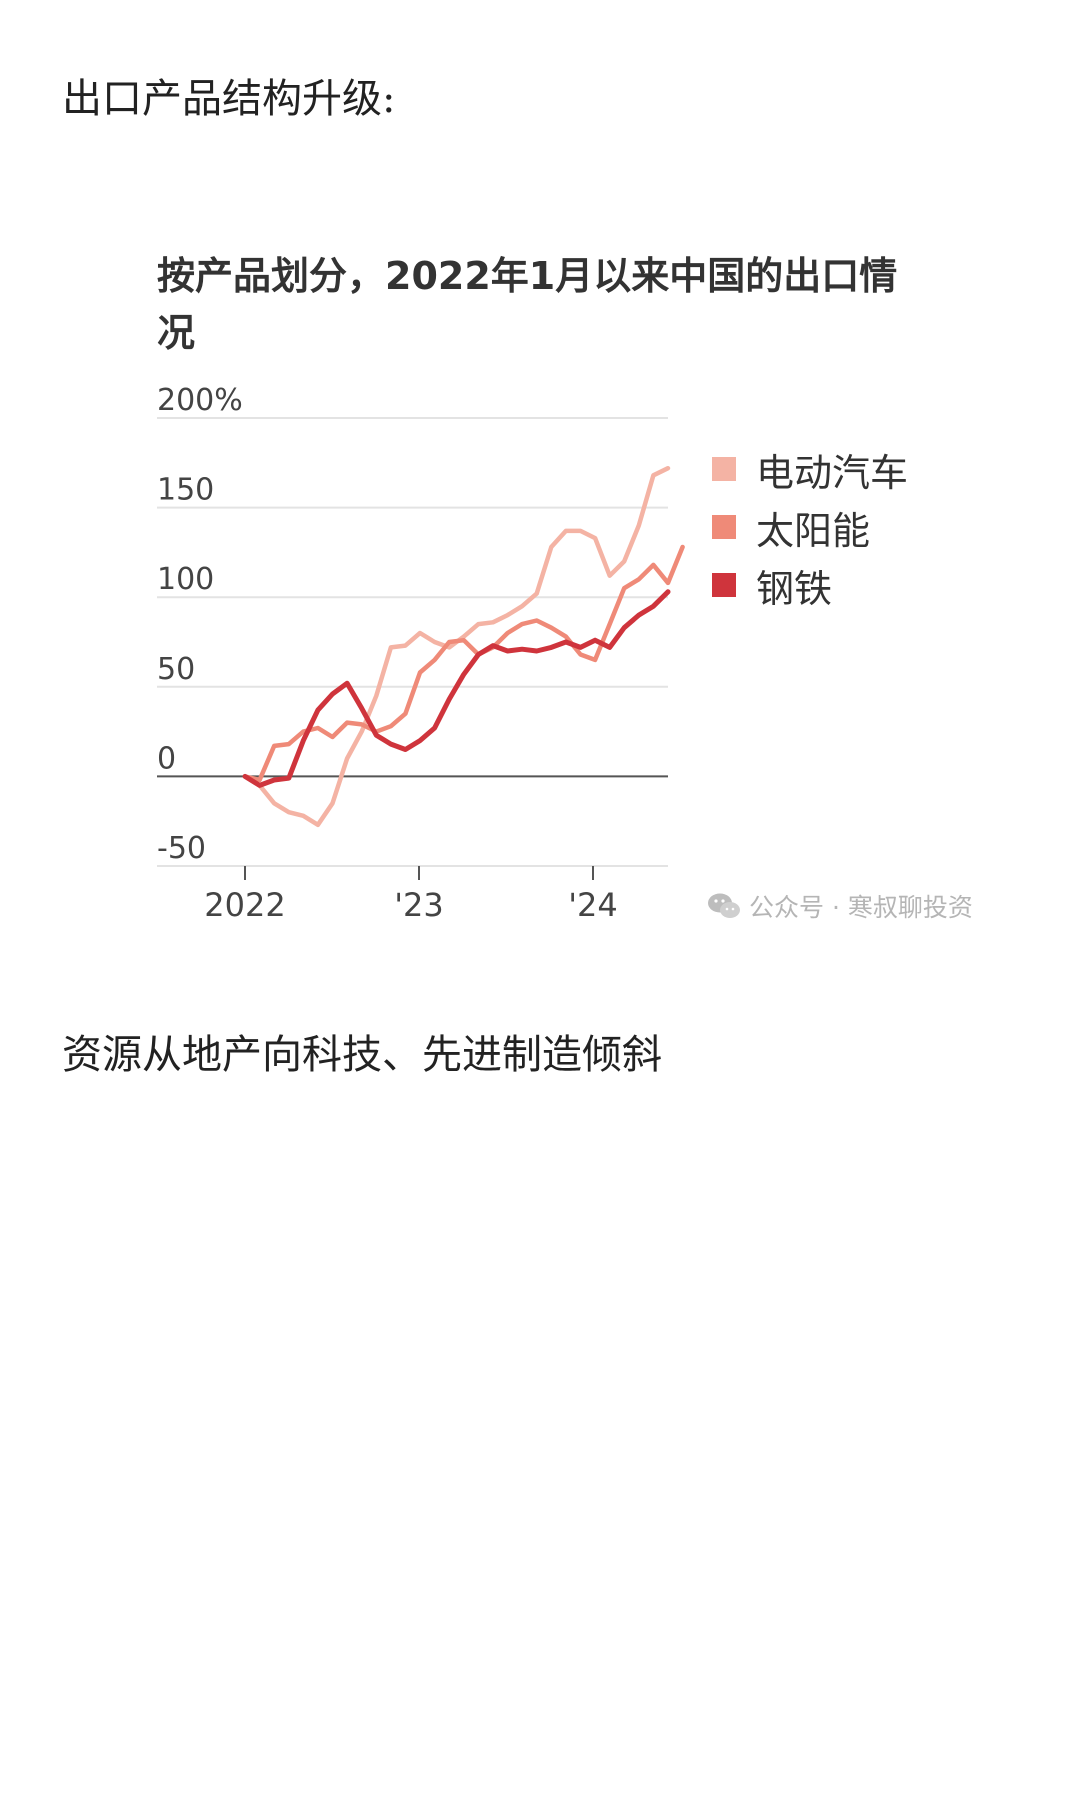 The image size is (1080, 1800). I want to click on chart-gridlines, so click(412, 642).